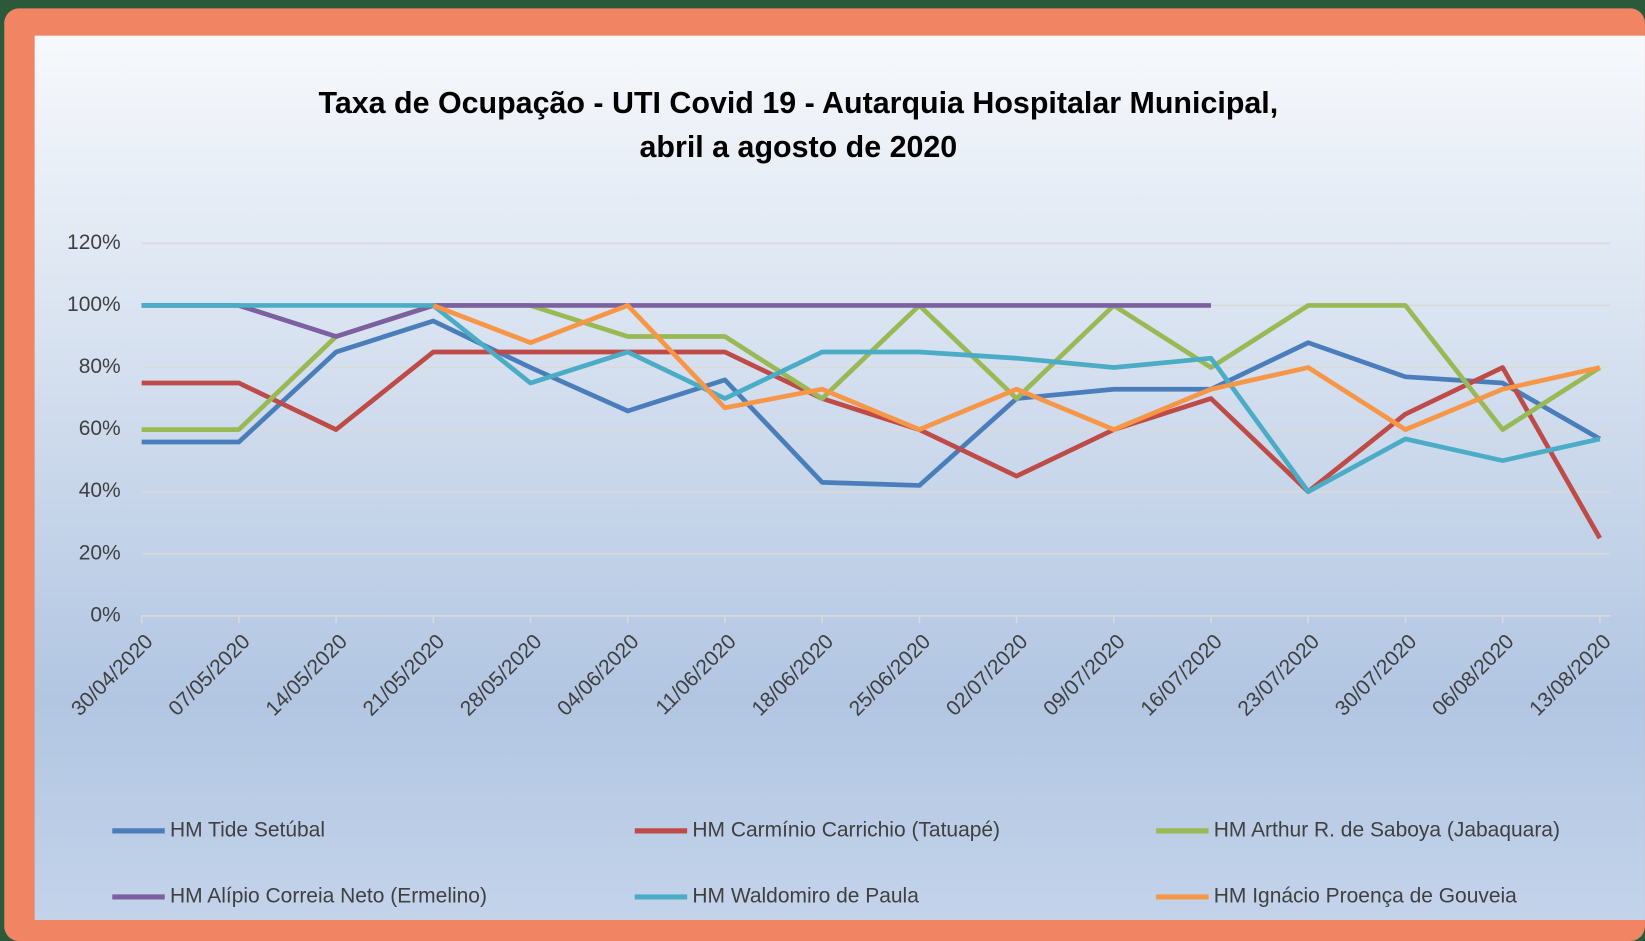 The height and width of the screenshot is (941, 1645). What do you see at coordinates (805, 895) in the screenshot?
I see `legend-label: HM Waldomiro de Paula` at bounding box center [805, 895].